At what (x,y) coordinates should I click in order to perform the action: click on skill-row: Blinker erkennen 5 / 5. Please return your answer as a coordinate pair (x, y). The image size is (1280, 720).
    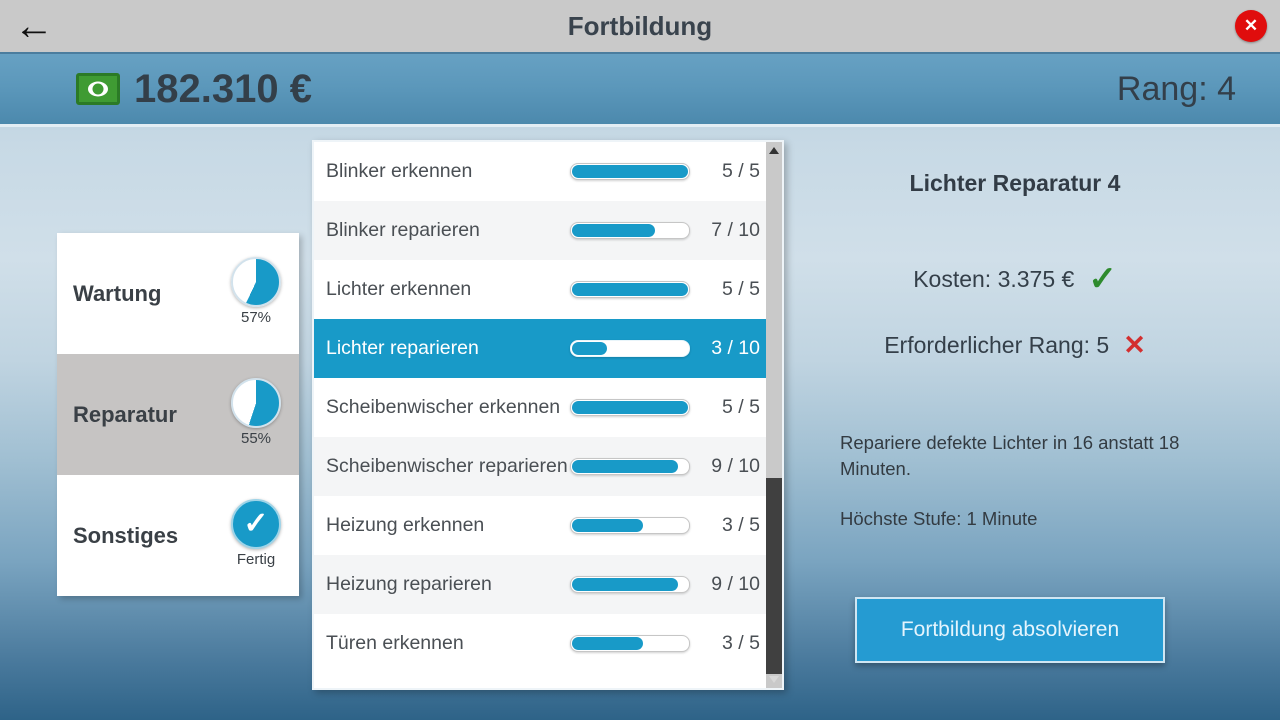
    Looking at the image, I should click on (540, 171).